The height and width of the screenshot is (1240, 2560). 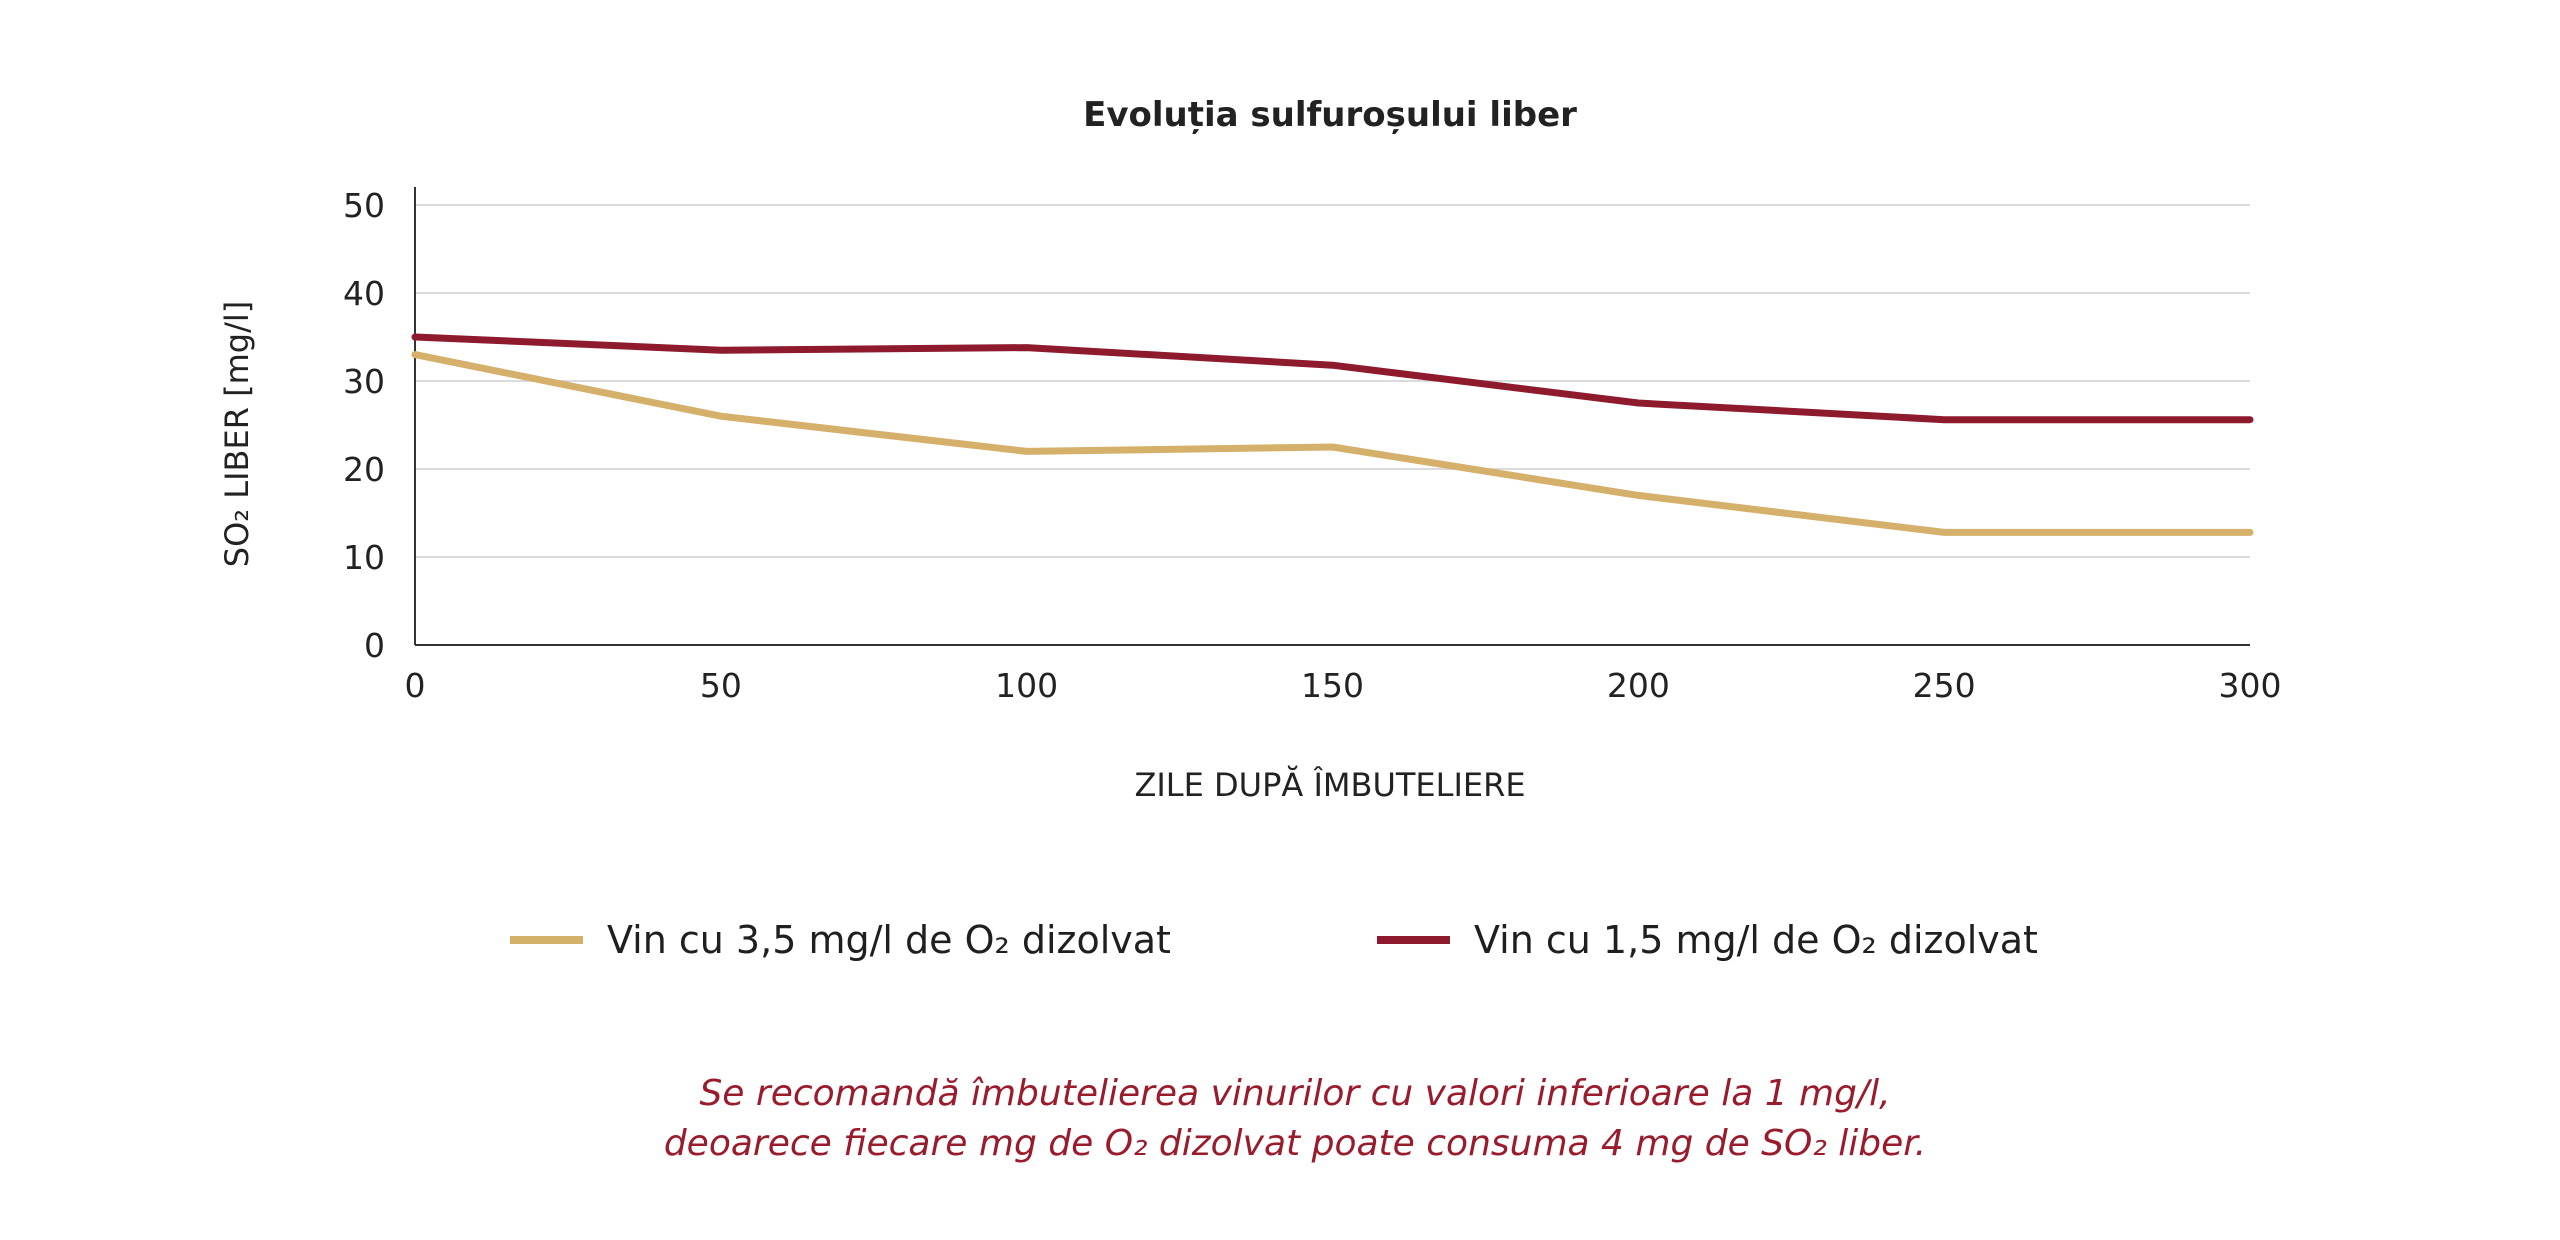 I want to click on x-tick-label-150: 150, so click(x=1332, y=685).